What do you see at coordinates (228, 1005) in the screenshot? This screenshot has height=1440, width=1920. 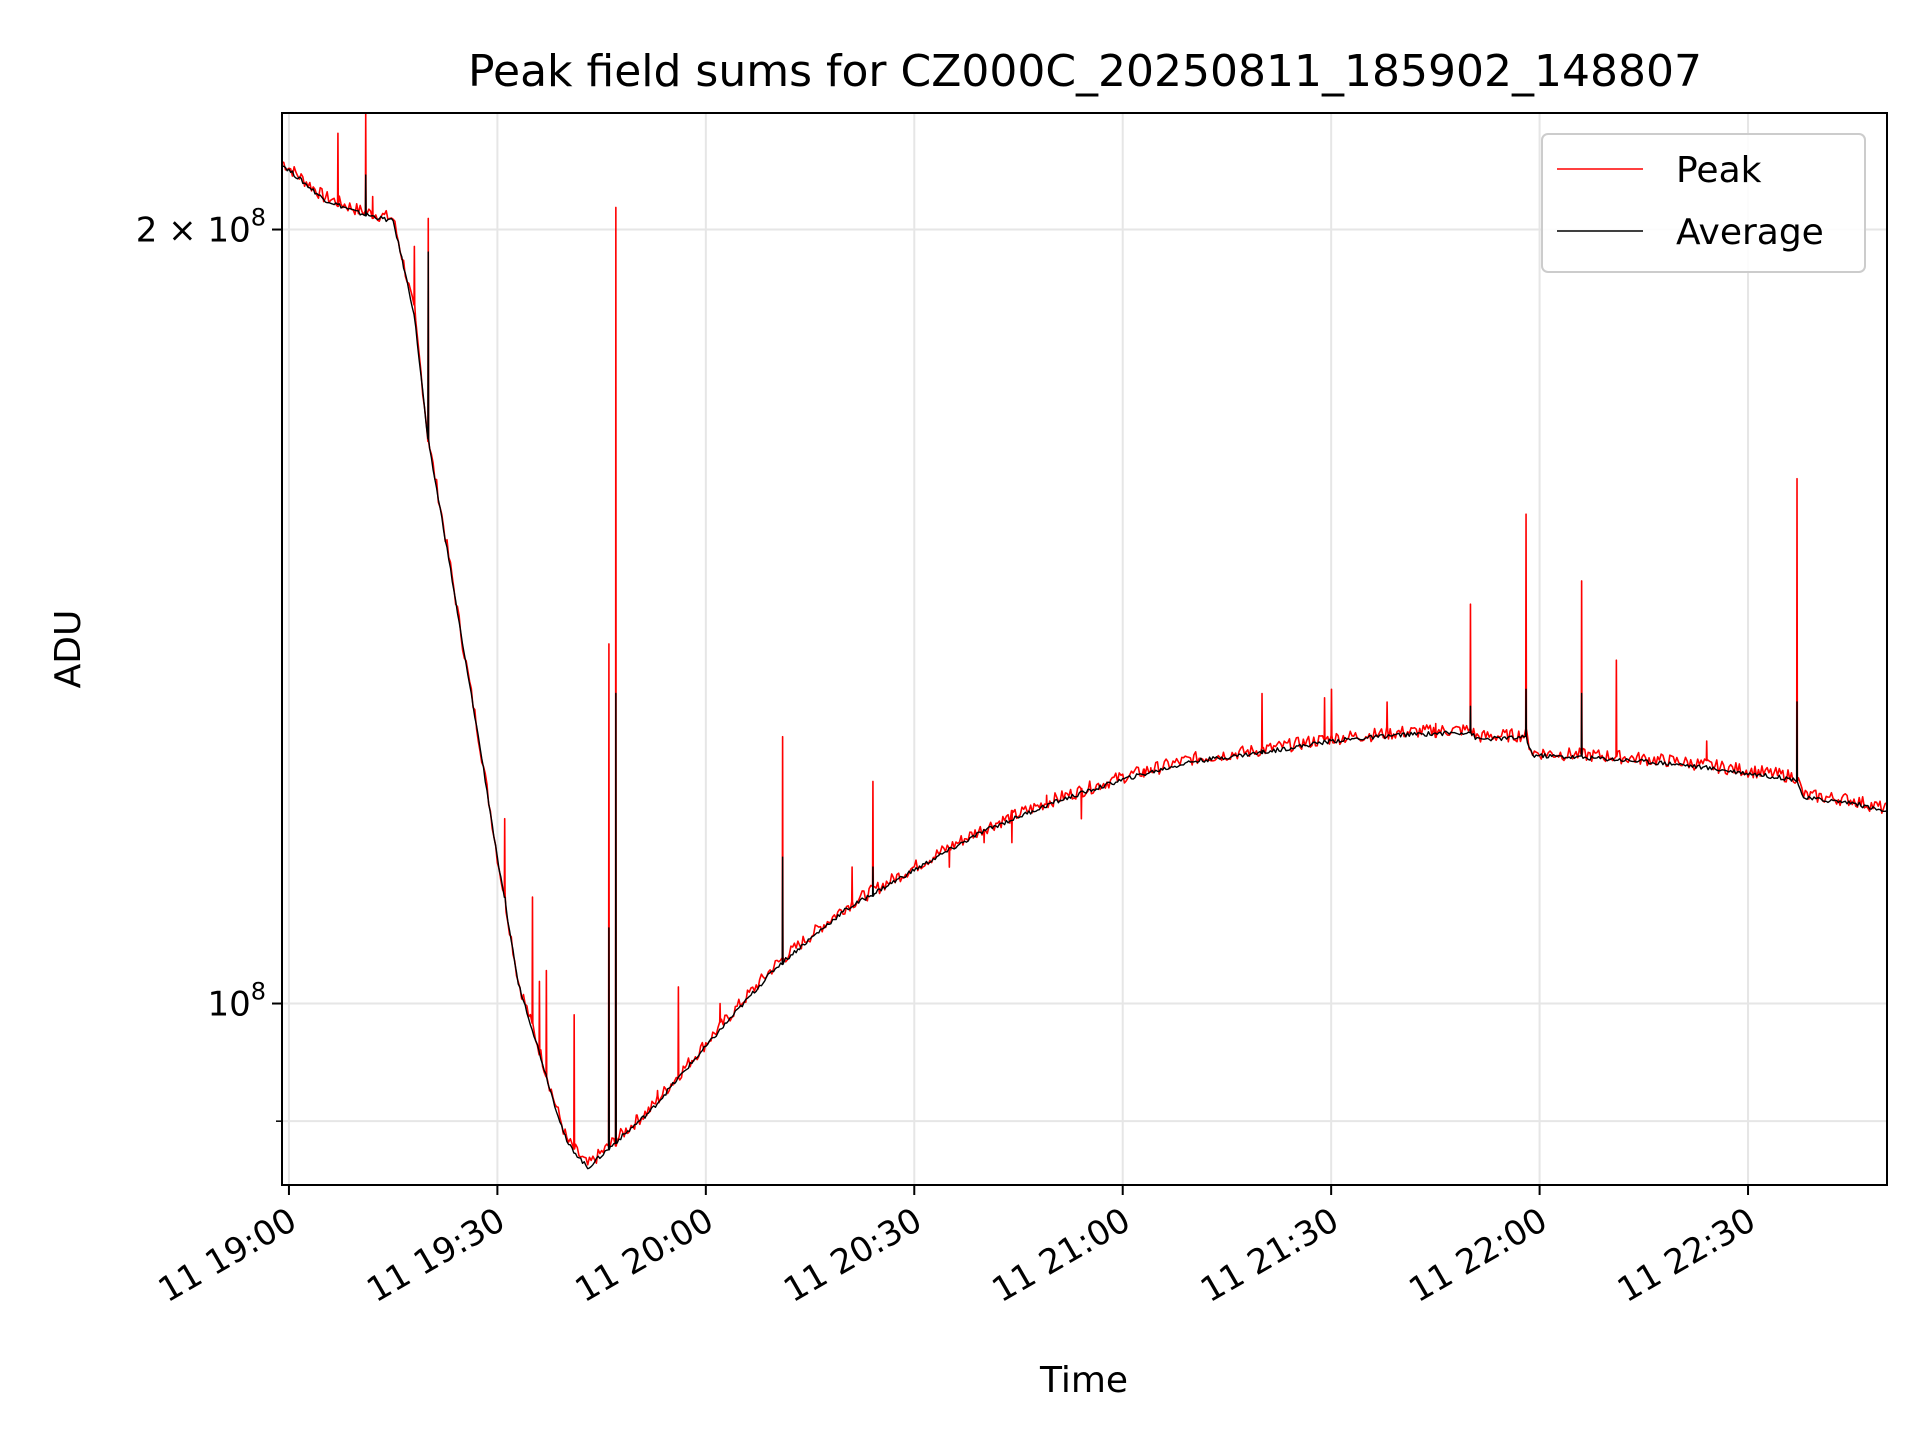 I see `y-tick-label-base: 10` at bounding box center [228, 1005].